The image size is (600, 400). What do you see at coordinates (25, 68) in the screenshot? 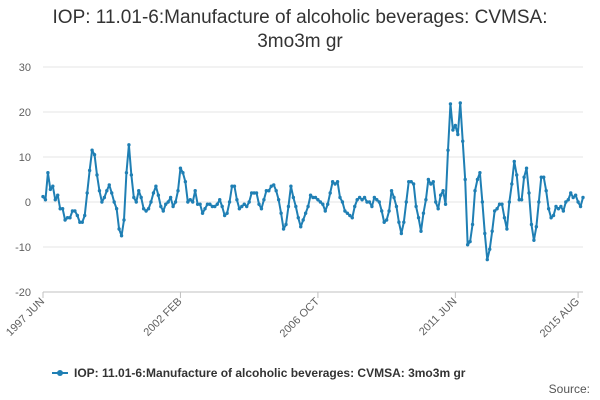
I see `y-tick-label-0: 30` at bounding box center [25, 68].